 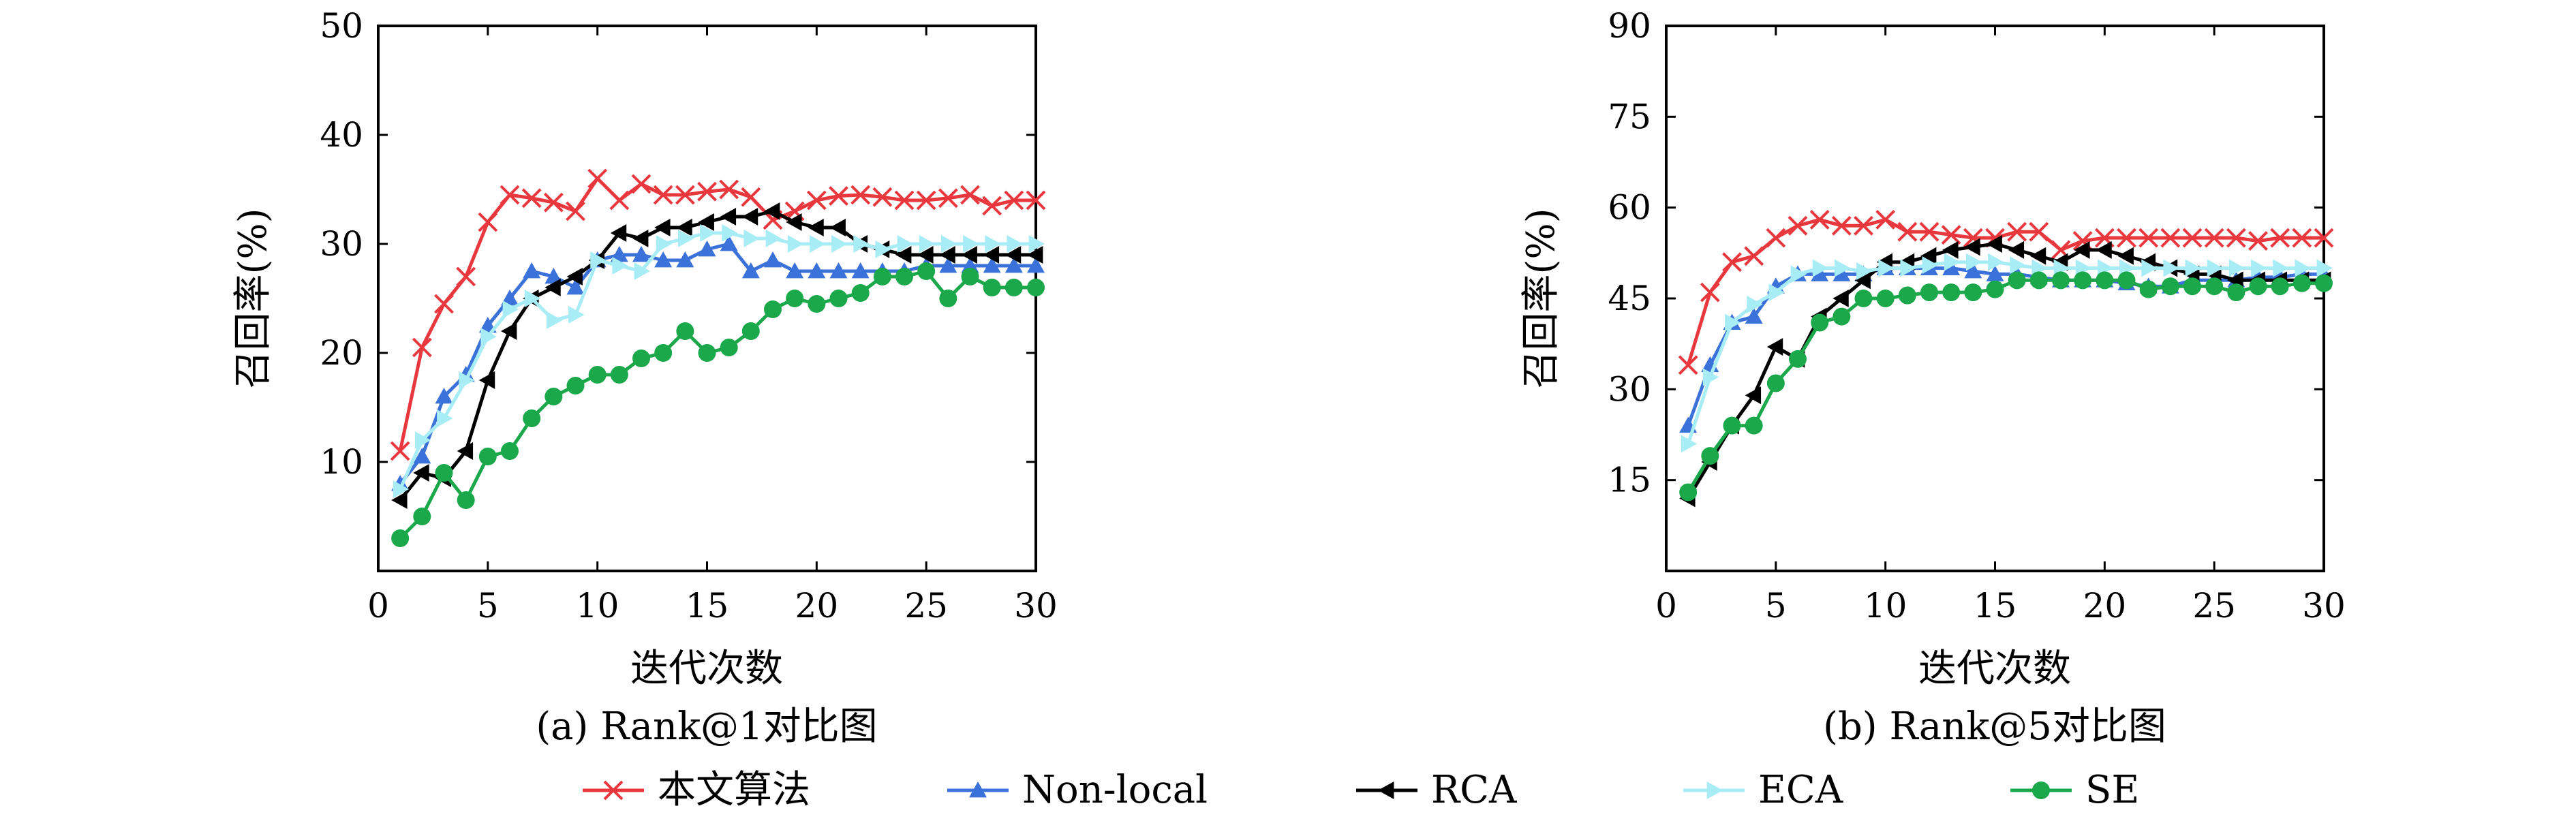 I want to click on x-tick-label: 0, so click(x=378, y=606).